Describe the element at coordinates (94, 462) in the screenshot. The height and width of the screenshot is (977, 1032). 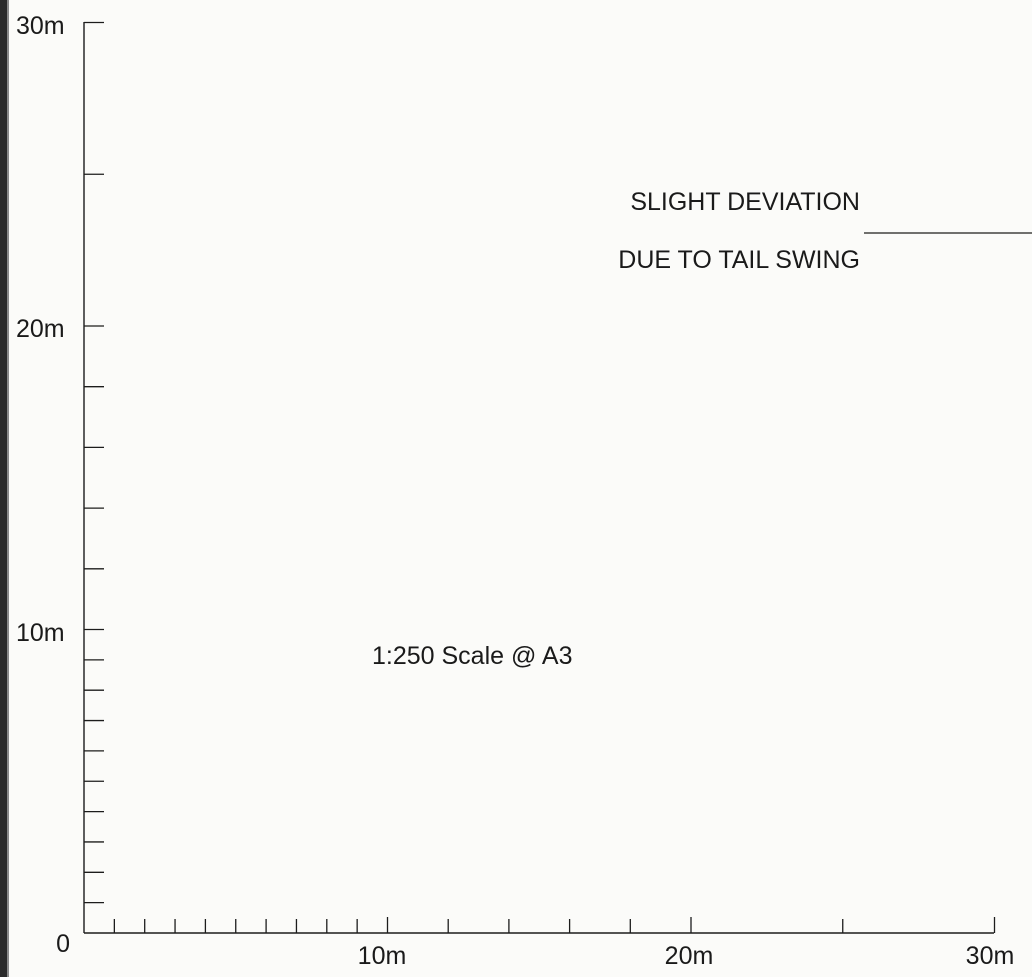
I see `y-axis-ticks` at that location.